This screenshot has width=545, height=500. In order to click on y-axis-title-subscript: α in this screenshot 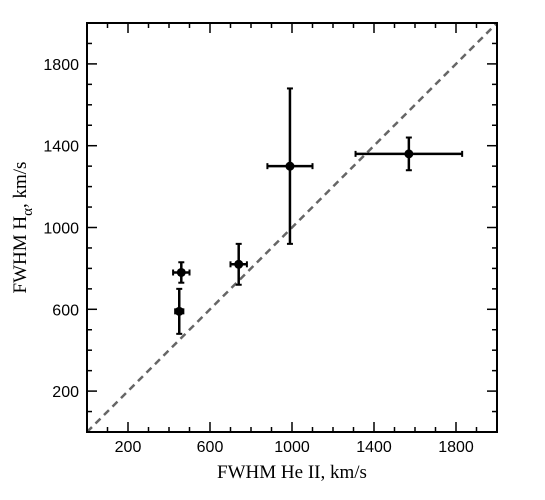, I will do `click(28, 212)`.